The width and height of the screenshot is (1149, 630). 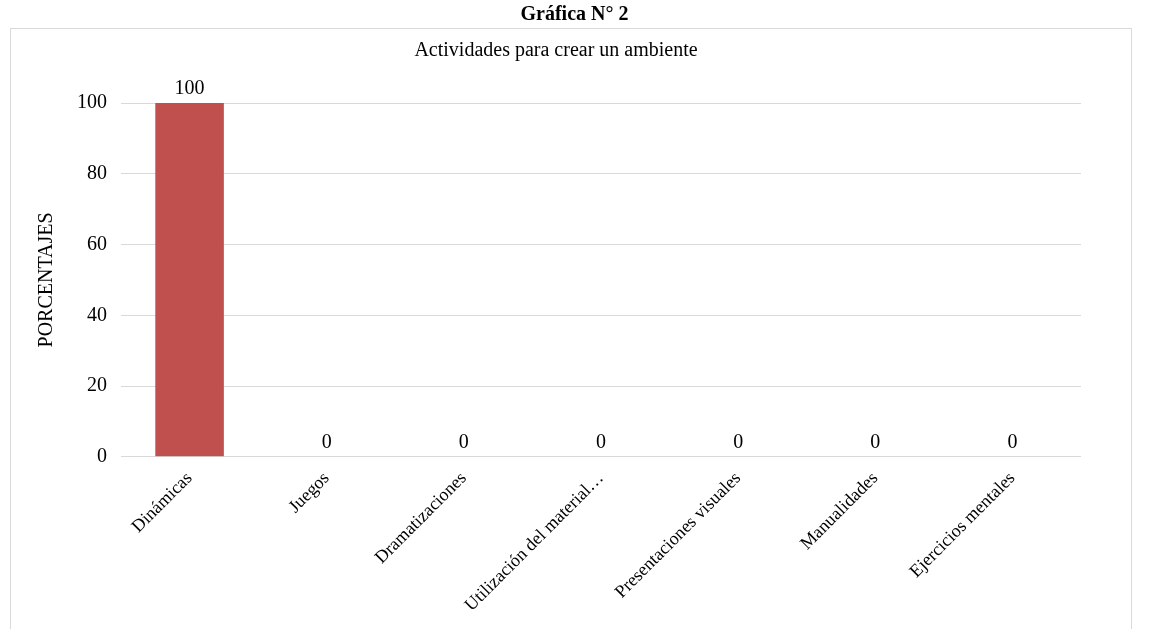 I want to click on y-tick-label: 0, so click(x=102, y=455).